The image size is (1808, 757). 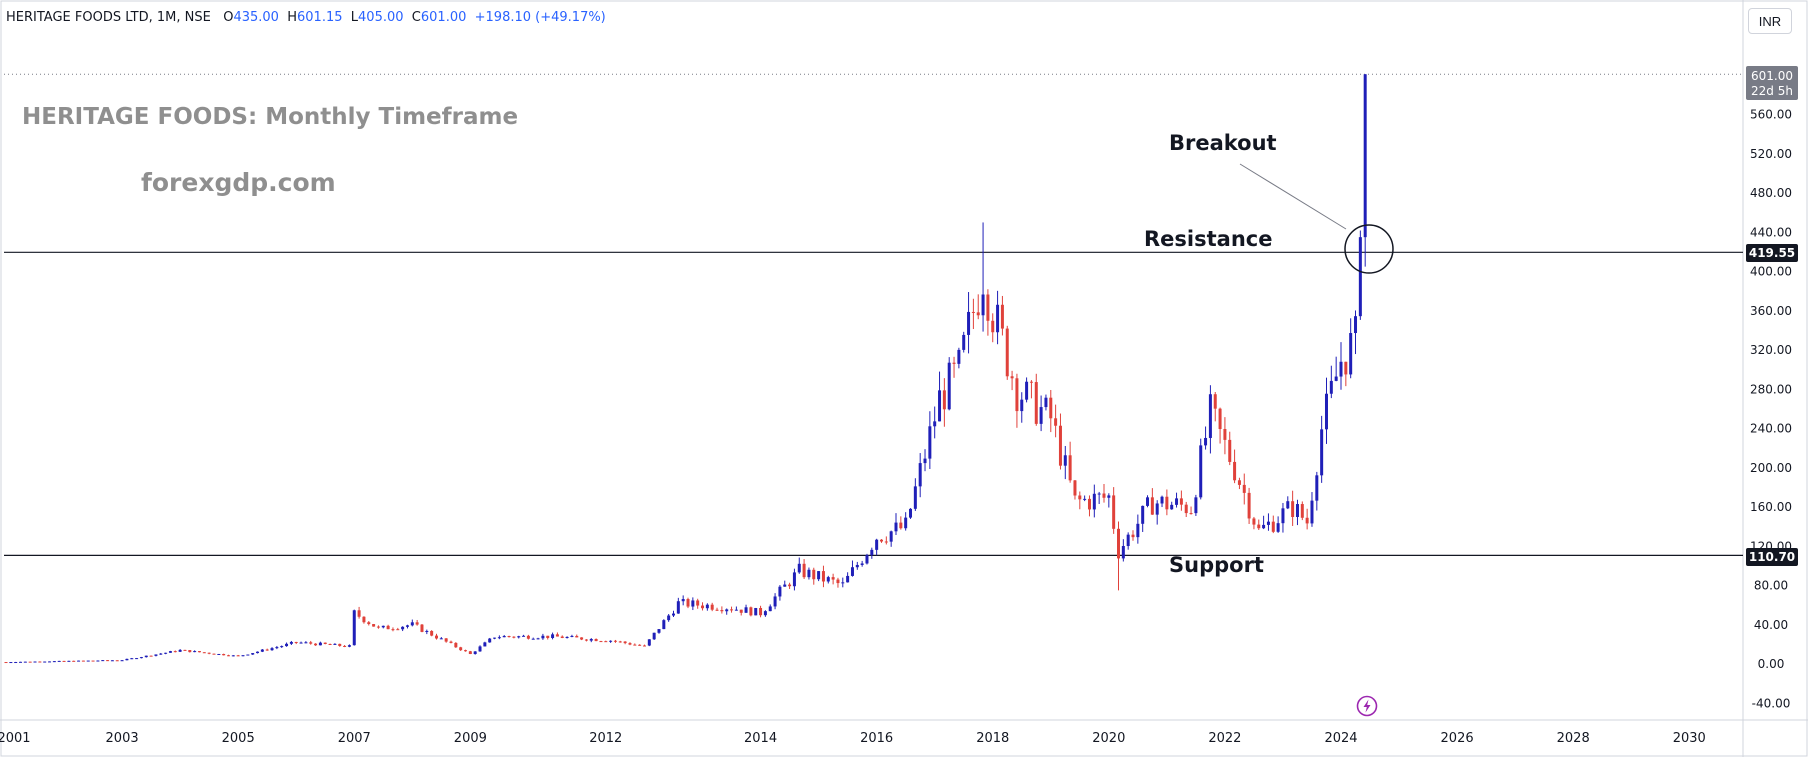 What do you see at coordinates (1770, 21) in the screenshot?
I see `currency-button: INR` at bounding box center [1770, 21].